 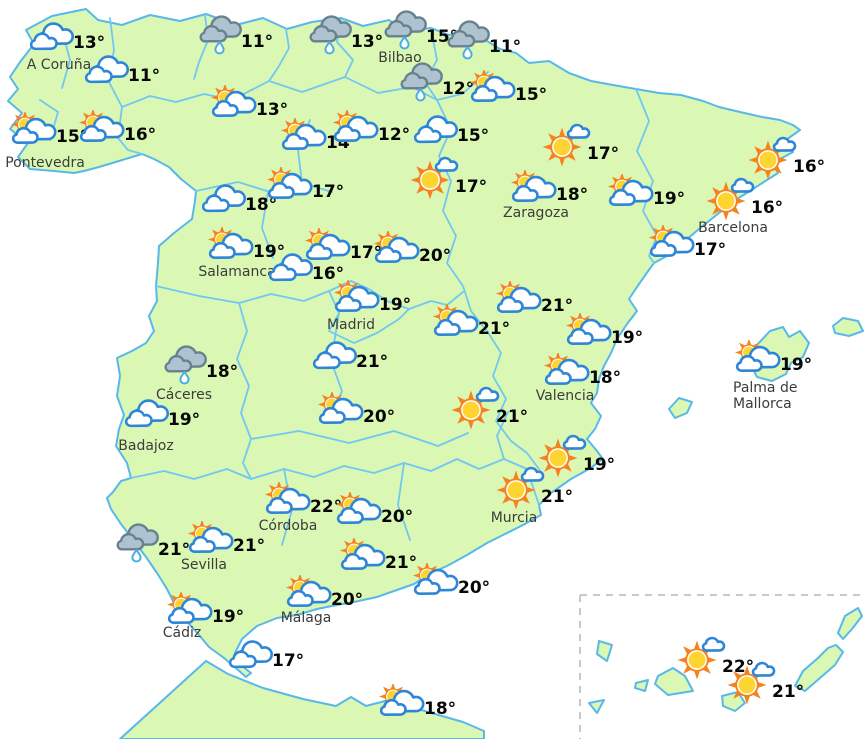 I want to click on weather-station-valencia: 18°Valencia, so click(x=578, y=378).